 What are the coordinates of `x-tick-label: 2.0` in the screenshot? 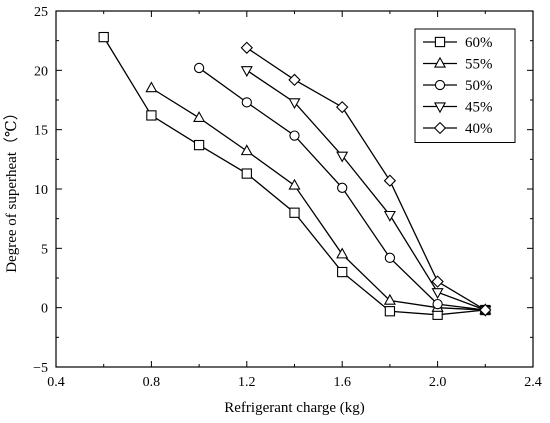 It's located at (438, 382).